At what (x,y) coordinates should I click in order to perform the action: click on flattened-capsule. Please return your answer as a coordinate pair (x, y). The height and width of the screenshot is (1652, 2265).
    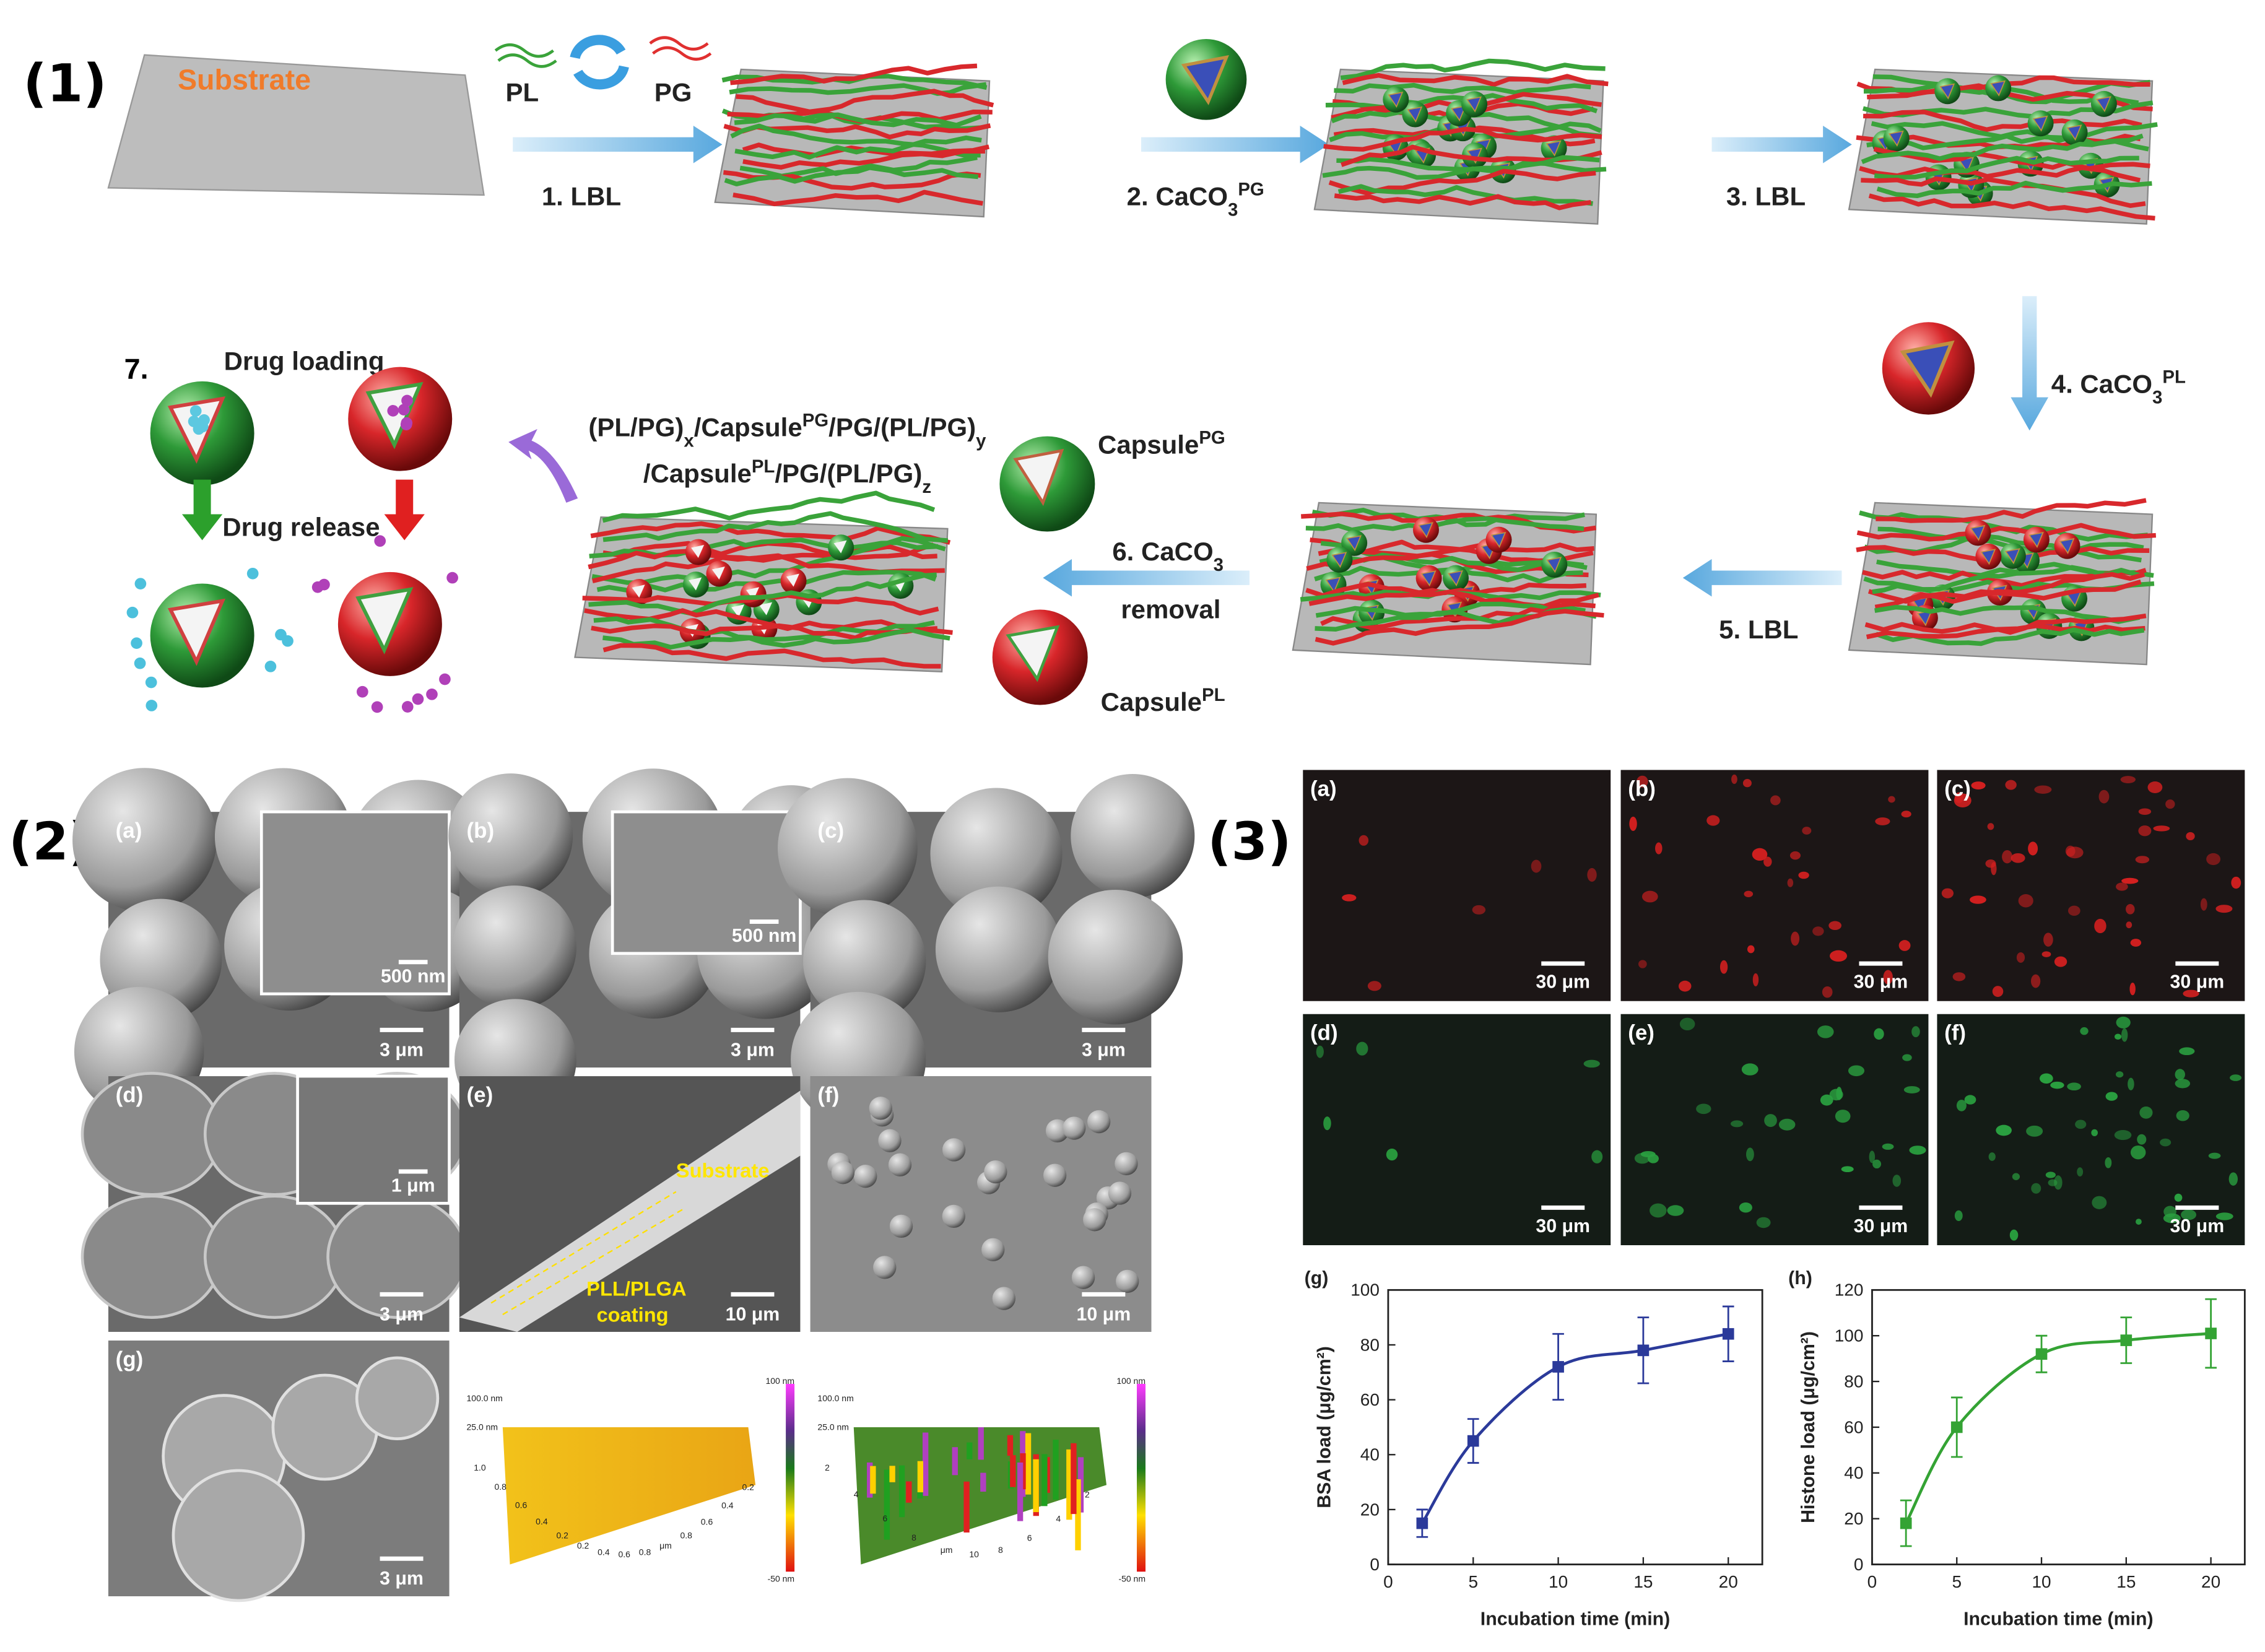
    Looking at the image, I should click on (397, 1256).